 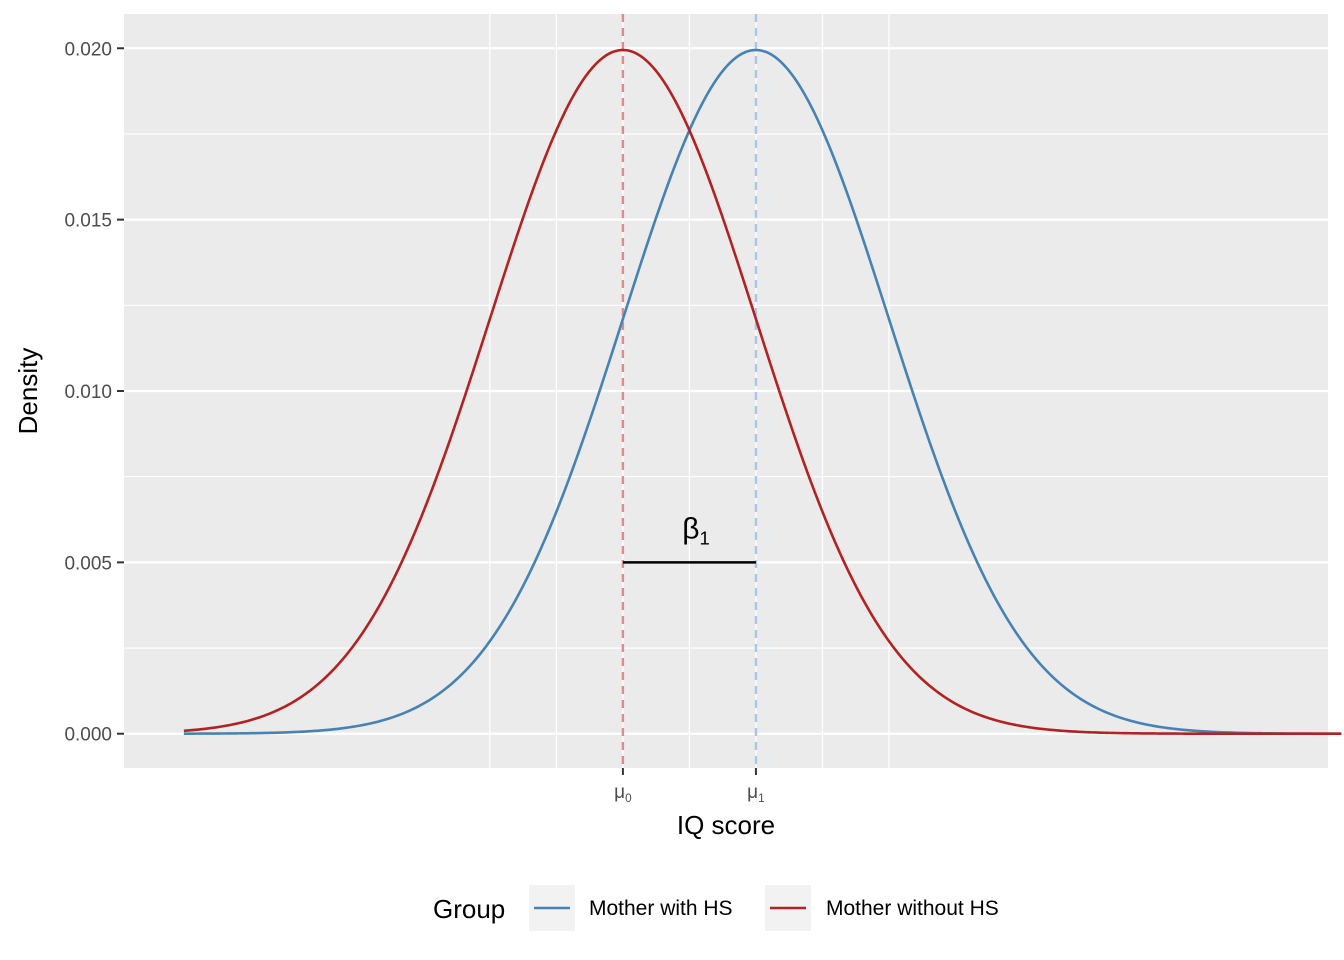 I want to click on legend-label-without-hs: Mother without HS, so click(x=912, y=908).